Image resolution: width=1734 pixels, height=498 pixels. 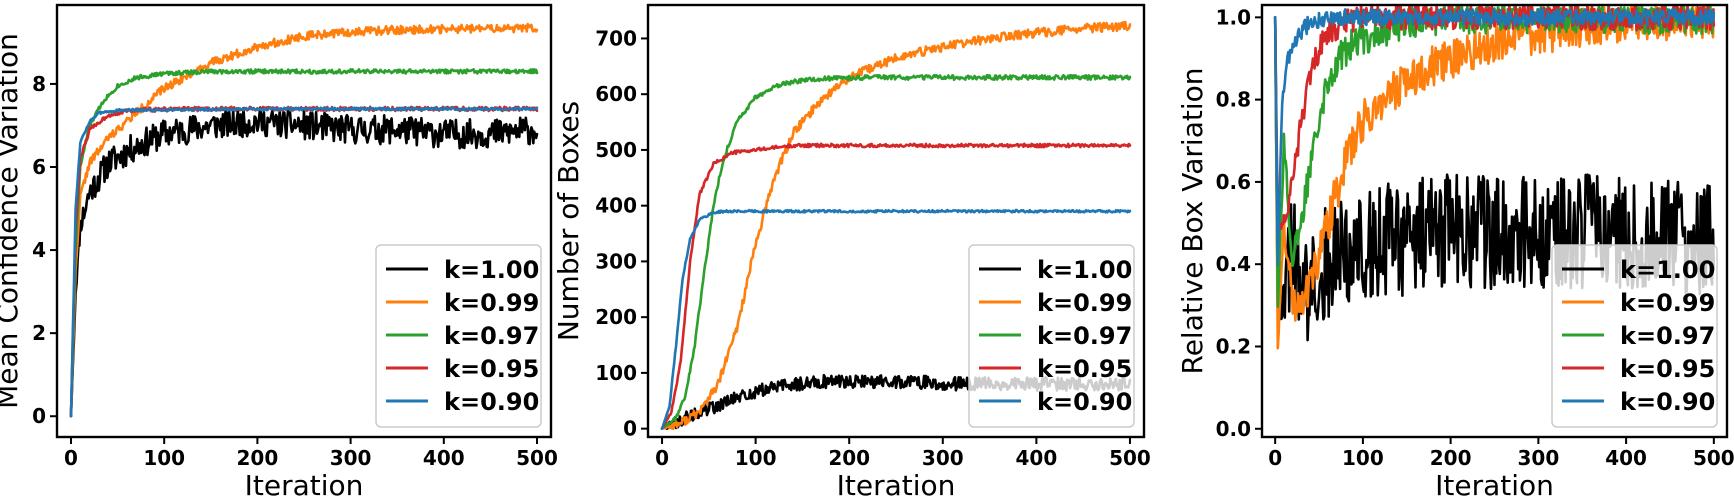 What do you see at coordinates (1233, 182) in the screenshot?
I see `y-tick-label: 0.6` at bounding box center [1233, 182].